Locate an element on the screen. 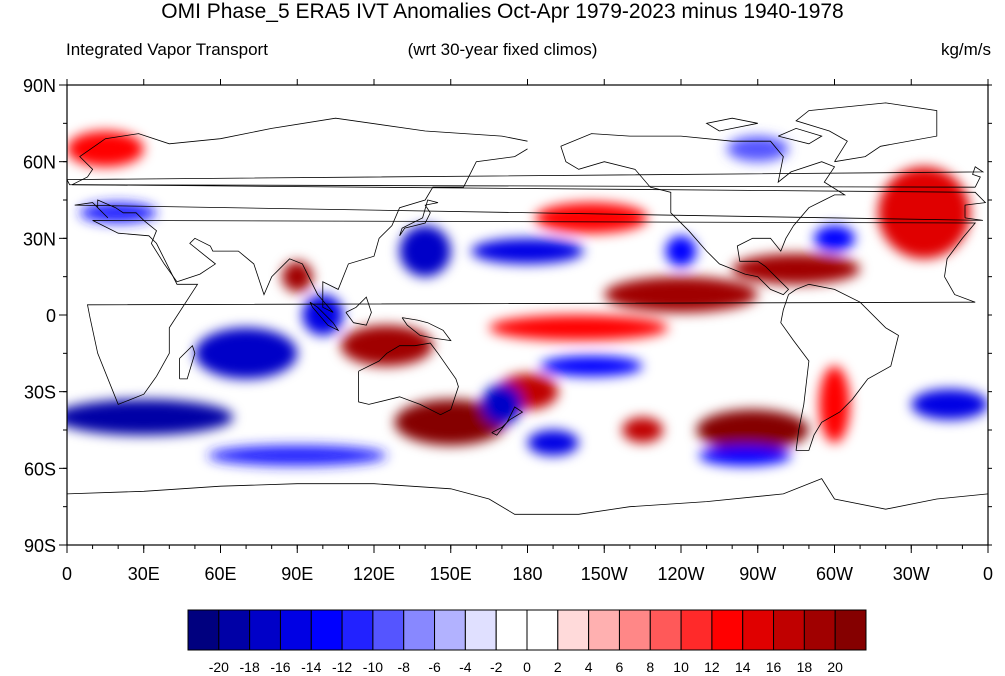  lon-tick-label: 120W is located at coordinates (680, 574).